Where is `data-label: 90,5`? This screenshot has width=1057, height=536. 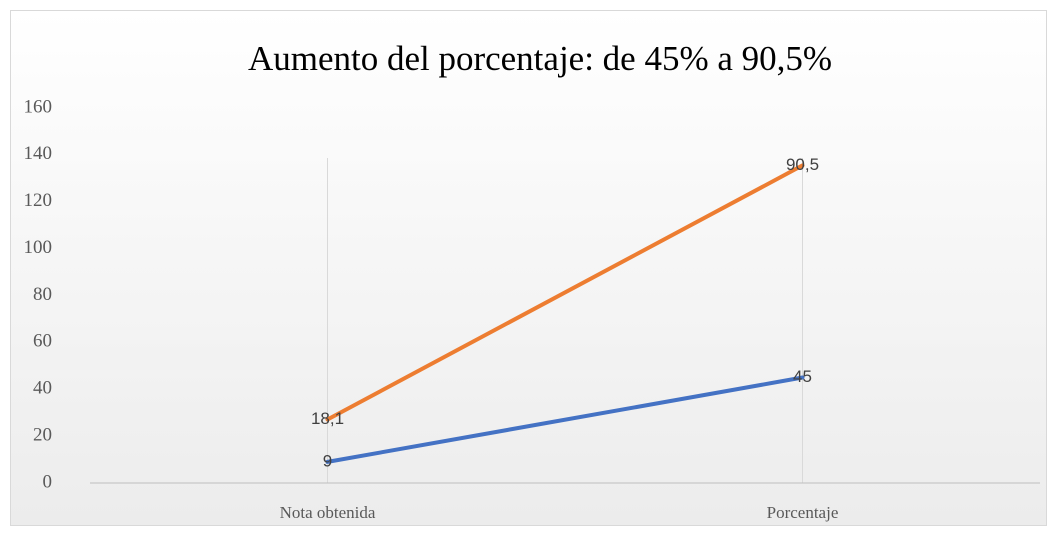
data-label: 90,5 is located at coordinates (802, 164).